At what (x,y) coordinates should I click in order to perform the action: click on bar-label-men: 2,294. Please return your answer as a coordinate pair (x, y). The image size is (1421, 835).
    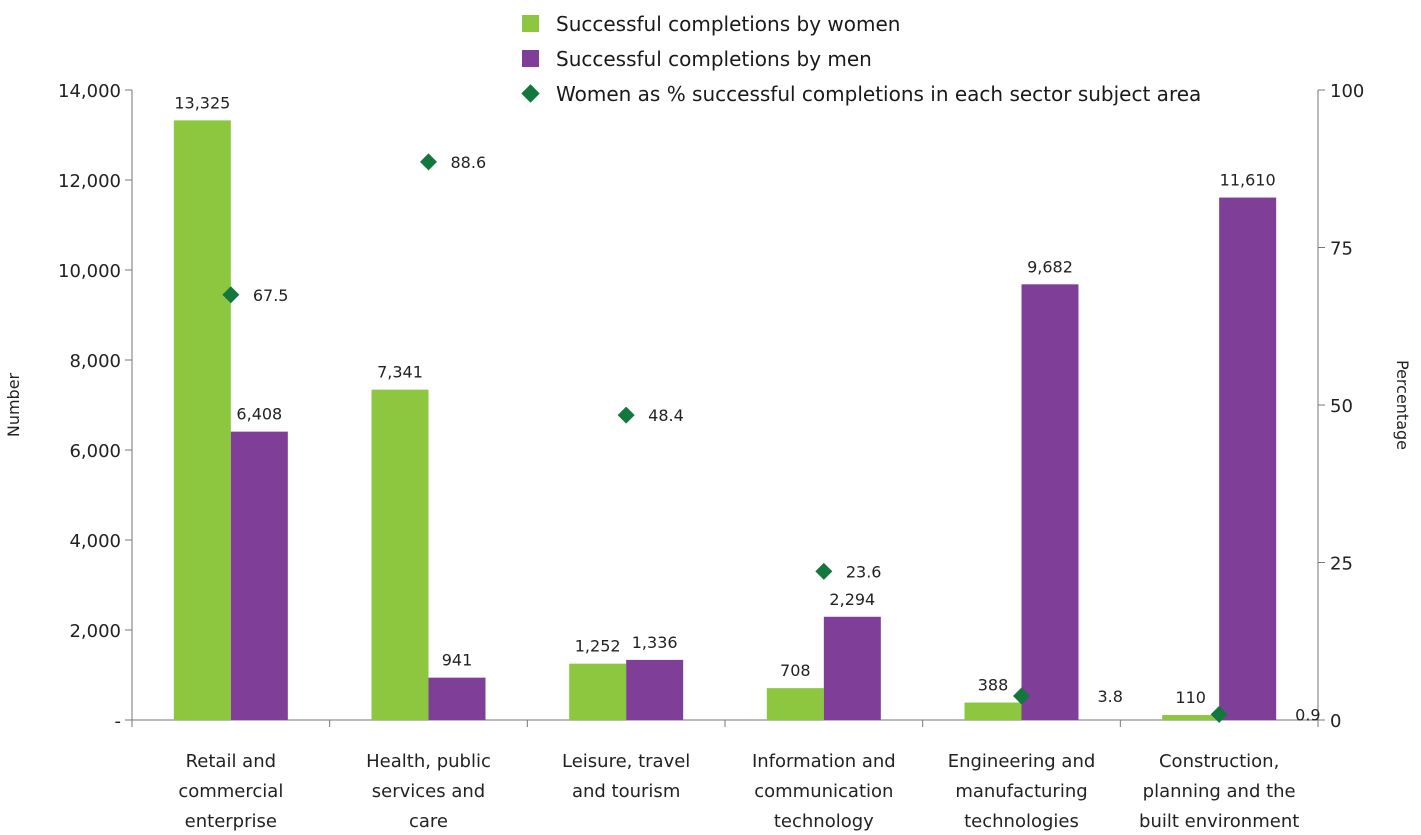
    Looking at the image, I should click on (852, 599).